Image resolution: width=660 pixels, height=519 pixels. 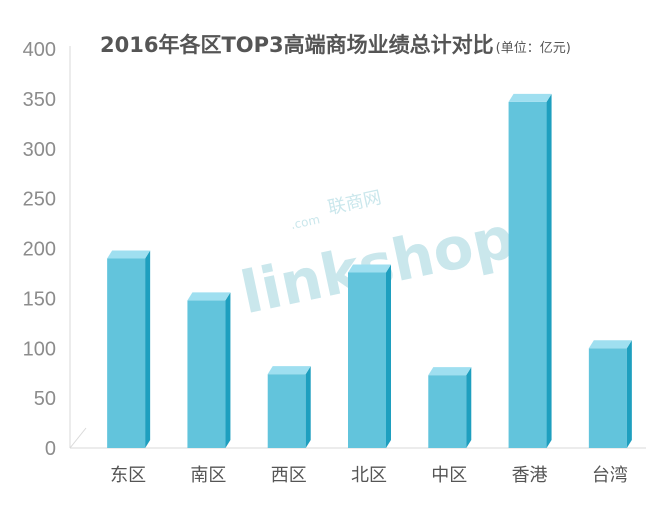 I want to click on watermark-com: .com, so click(x=305, y=222).